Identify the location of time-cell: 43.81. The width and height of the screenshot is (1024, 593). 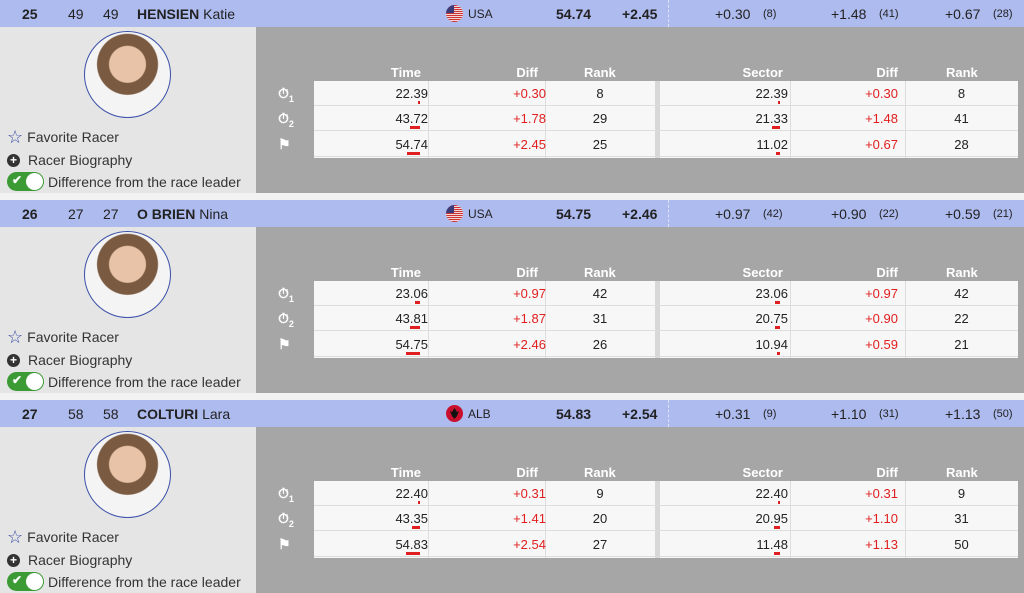
(411, 318).